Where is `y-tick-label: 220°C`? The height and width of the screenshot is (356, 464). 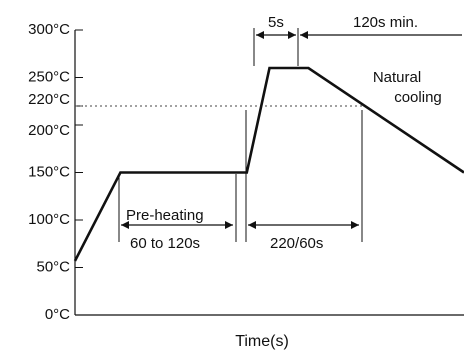 y-tick-label: 220°C is located at coordinates (49, 99).